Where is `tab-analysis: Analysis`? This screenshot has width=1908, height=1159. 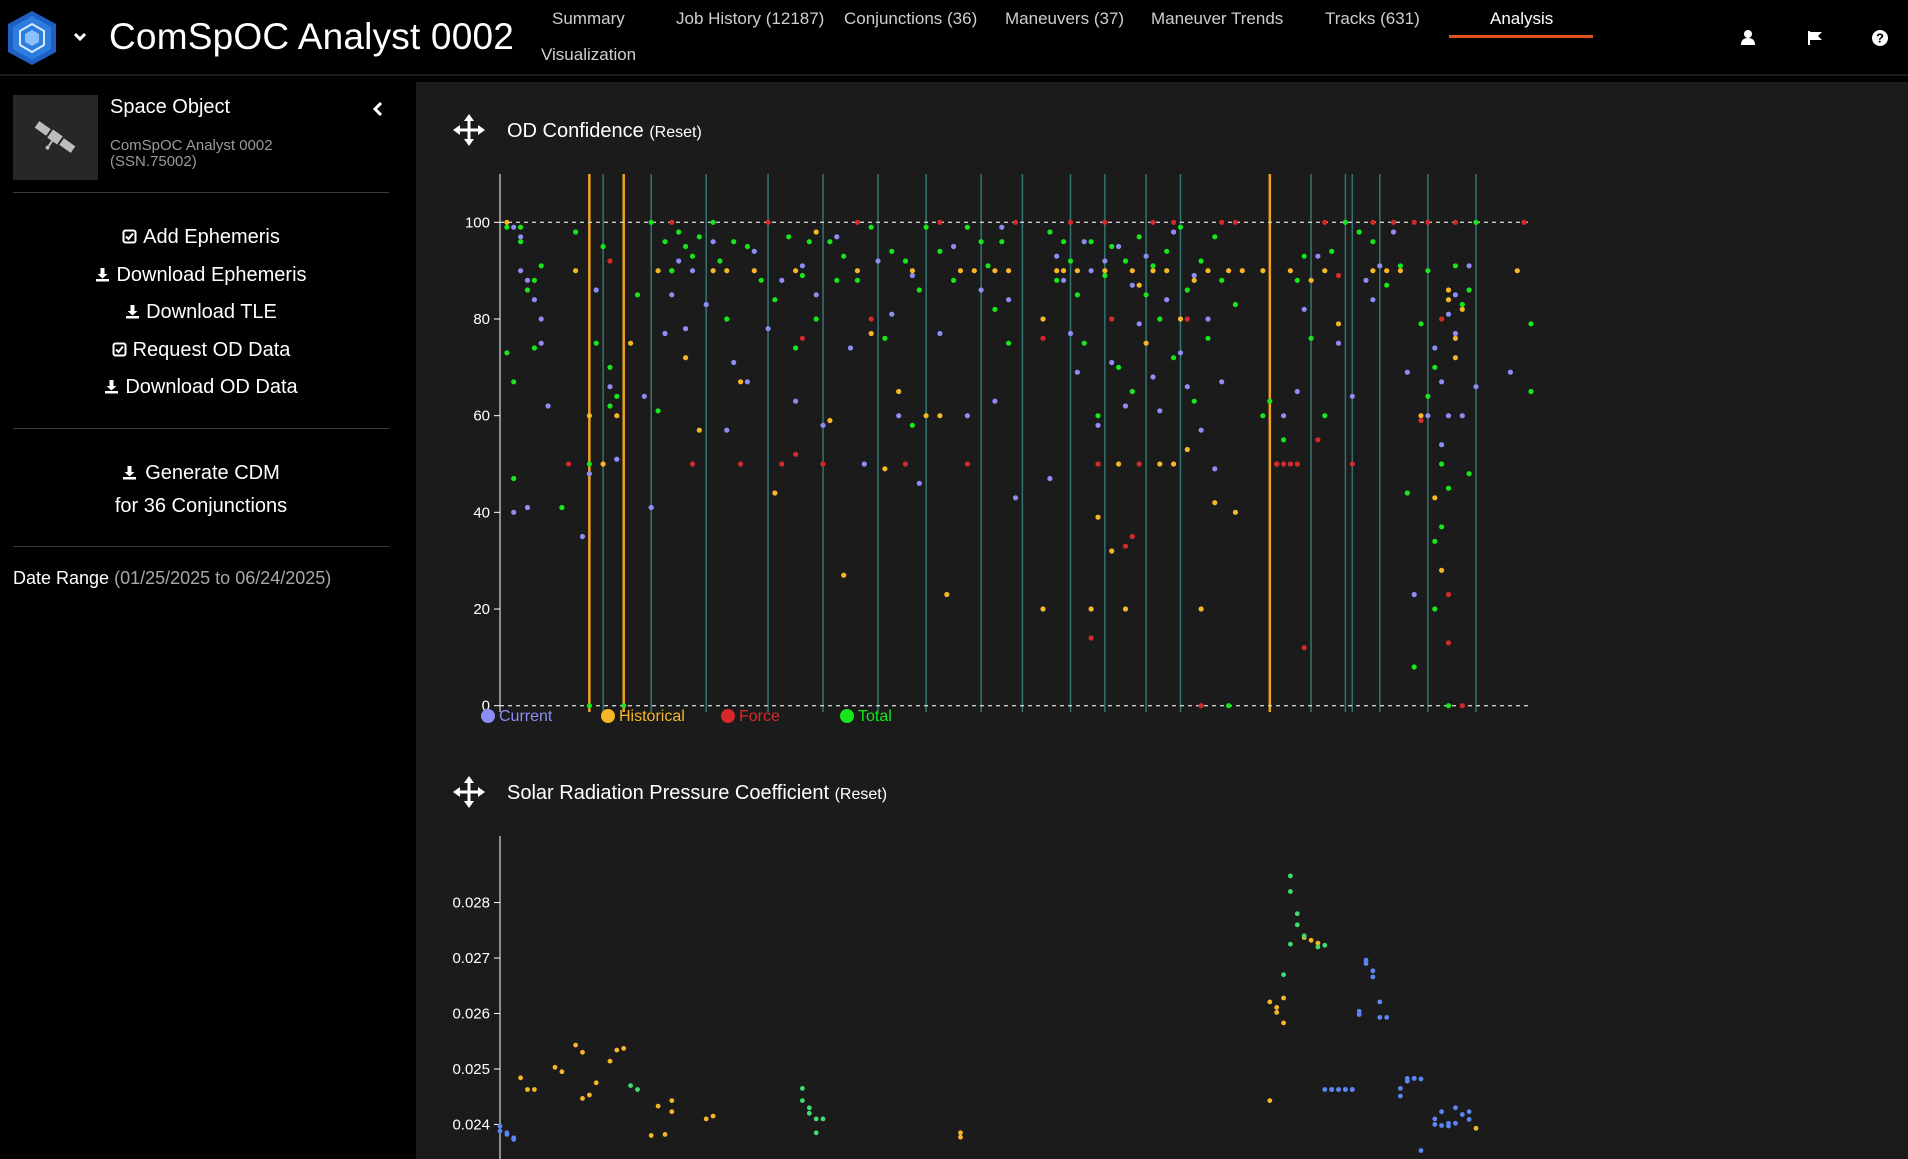 tab-analysis: Analysis is located at coordinates (1522, 18).